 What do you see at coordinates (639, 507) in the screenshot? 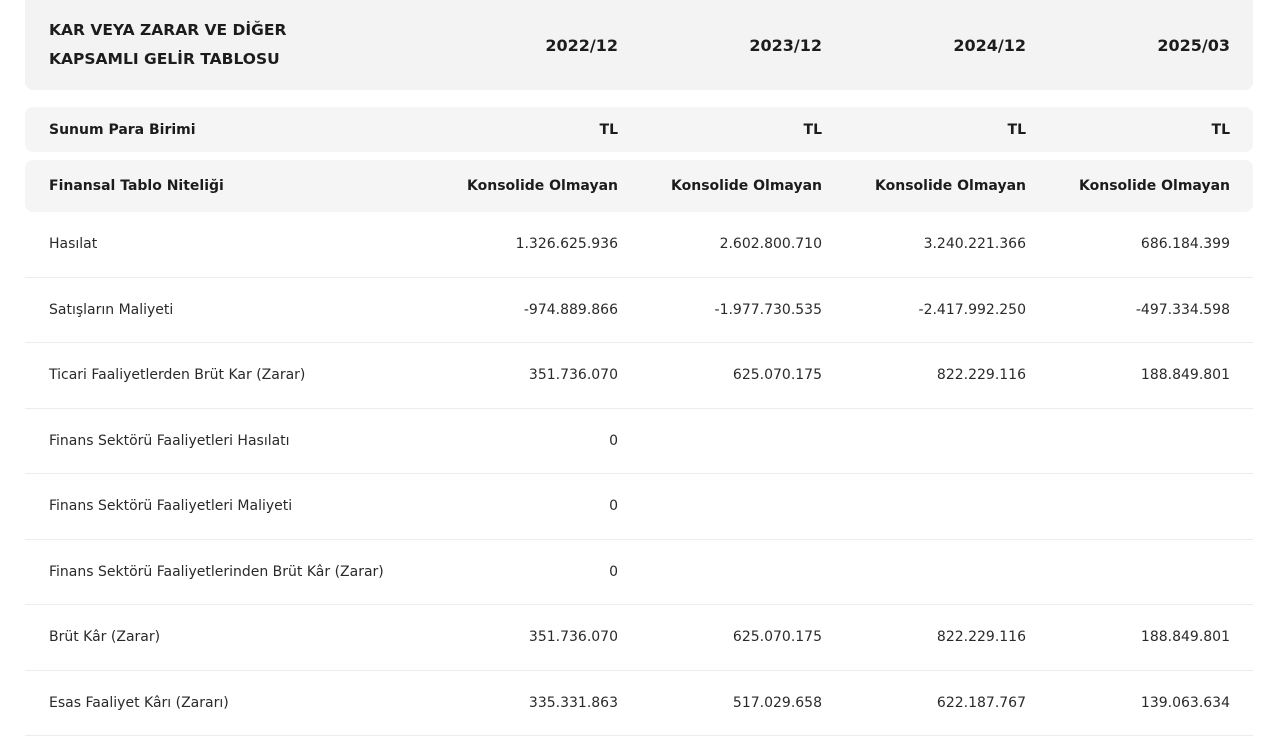
I see `table-row: Finans Sektörü Faaliyetleri Maliyeti 0` at bounding box center [639, 507].